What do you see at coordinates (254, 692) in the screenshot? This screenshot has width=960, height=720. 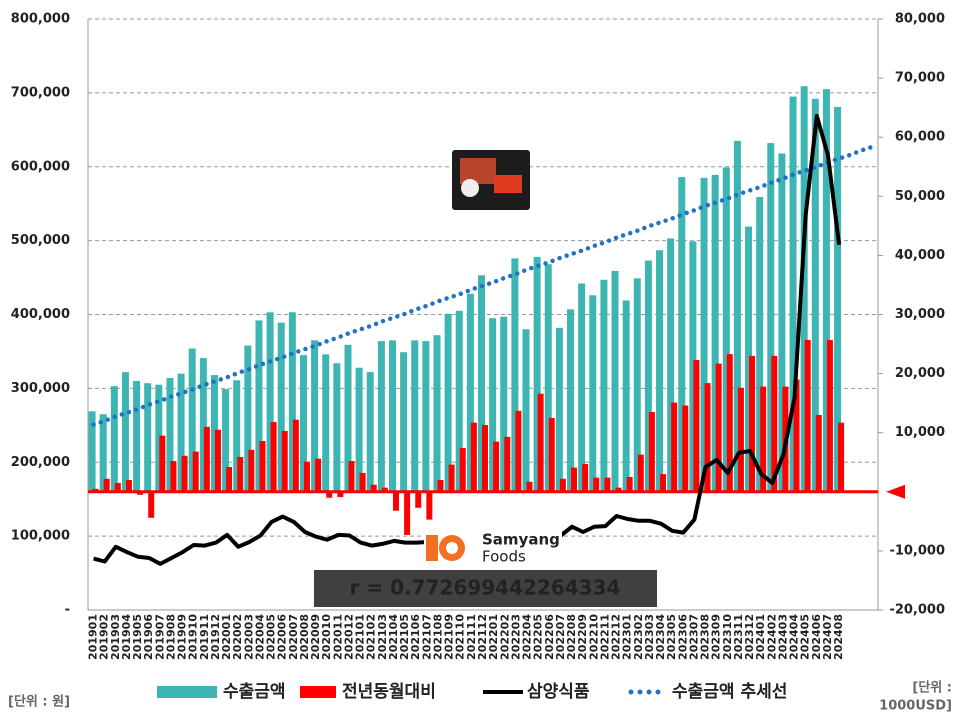 I see `legend-label: 수출금액` at bounding box center [254, 692].